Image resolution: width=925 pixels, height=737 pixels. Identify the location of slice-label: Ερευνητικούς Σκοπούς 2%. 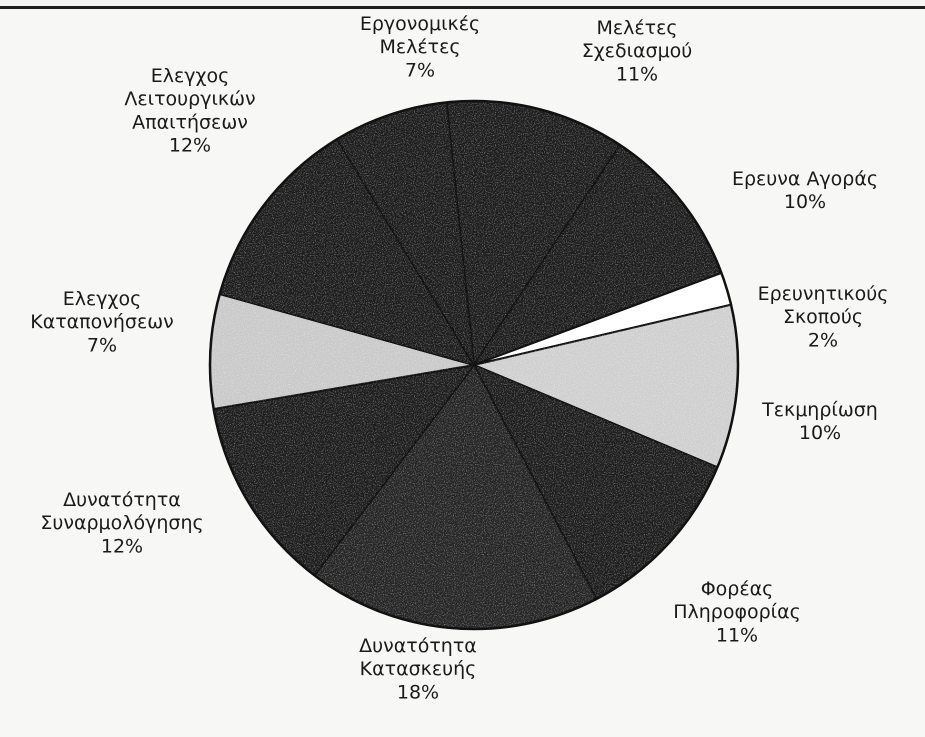
(823, 317).